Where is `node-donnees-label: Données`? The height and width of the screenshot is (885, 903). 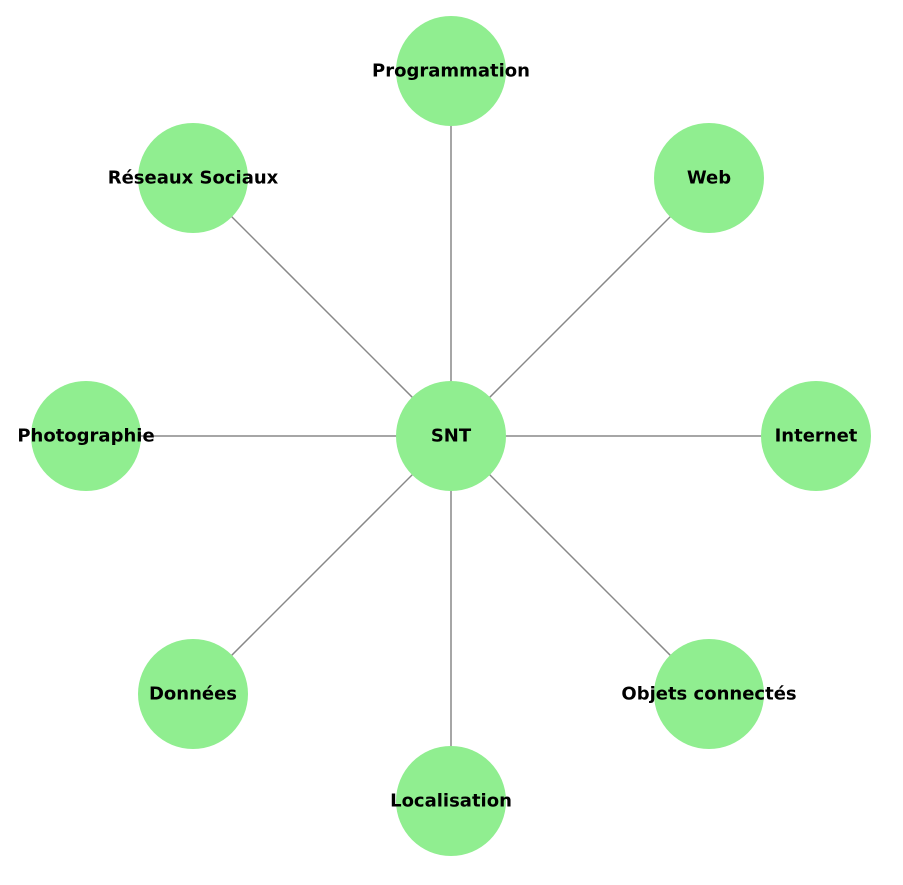
node-donnees-label: Données is located at coordinates (193, 694).